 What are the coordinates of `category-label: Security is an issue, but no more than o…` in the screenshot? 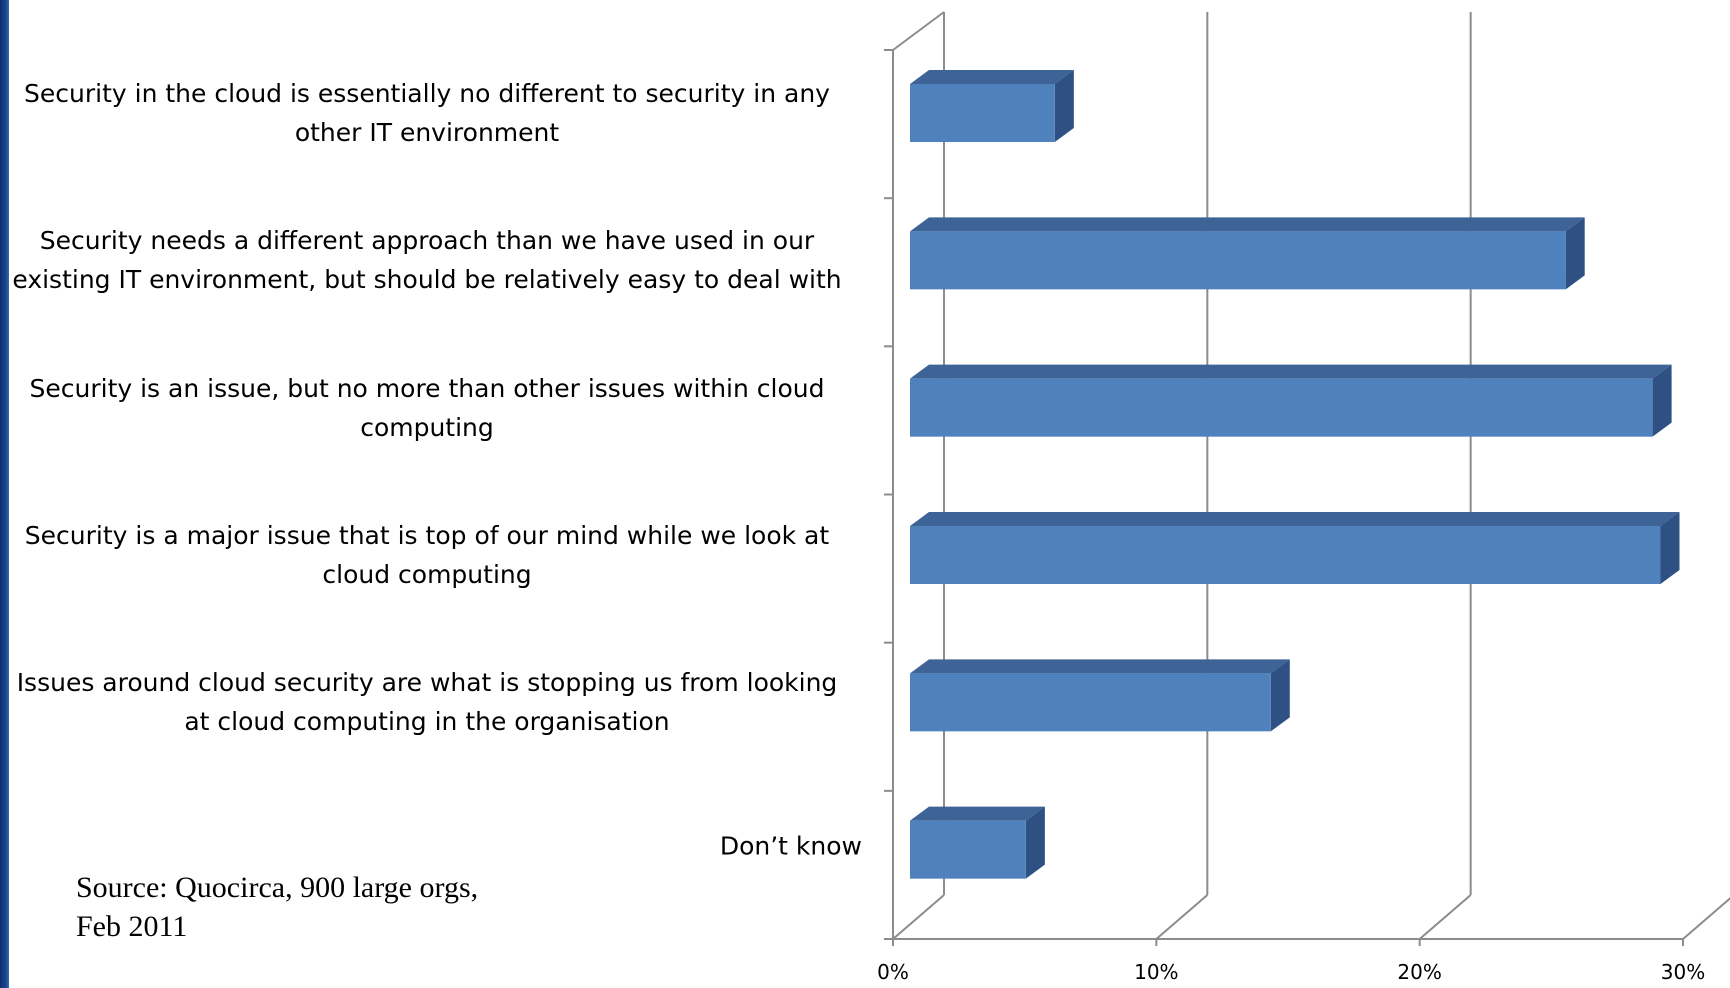 It's located at (431, 408).